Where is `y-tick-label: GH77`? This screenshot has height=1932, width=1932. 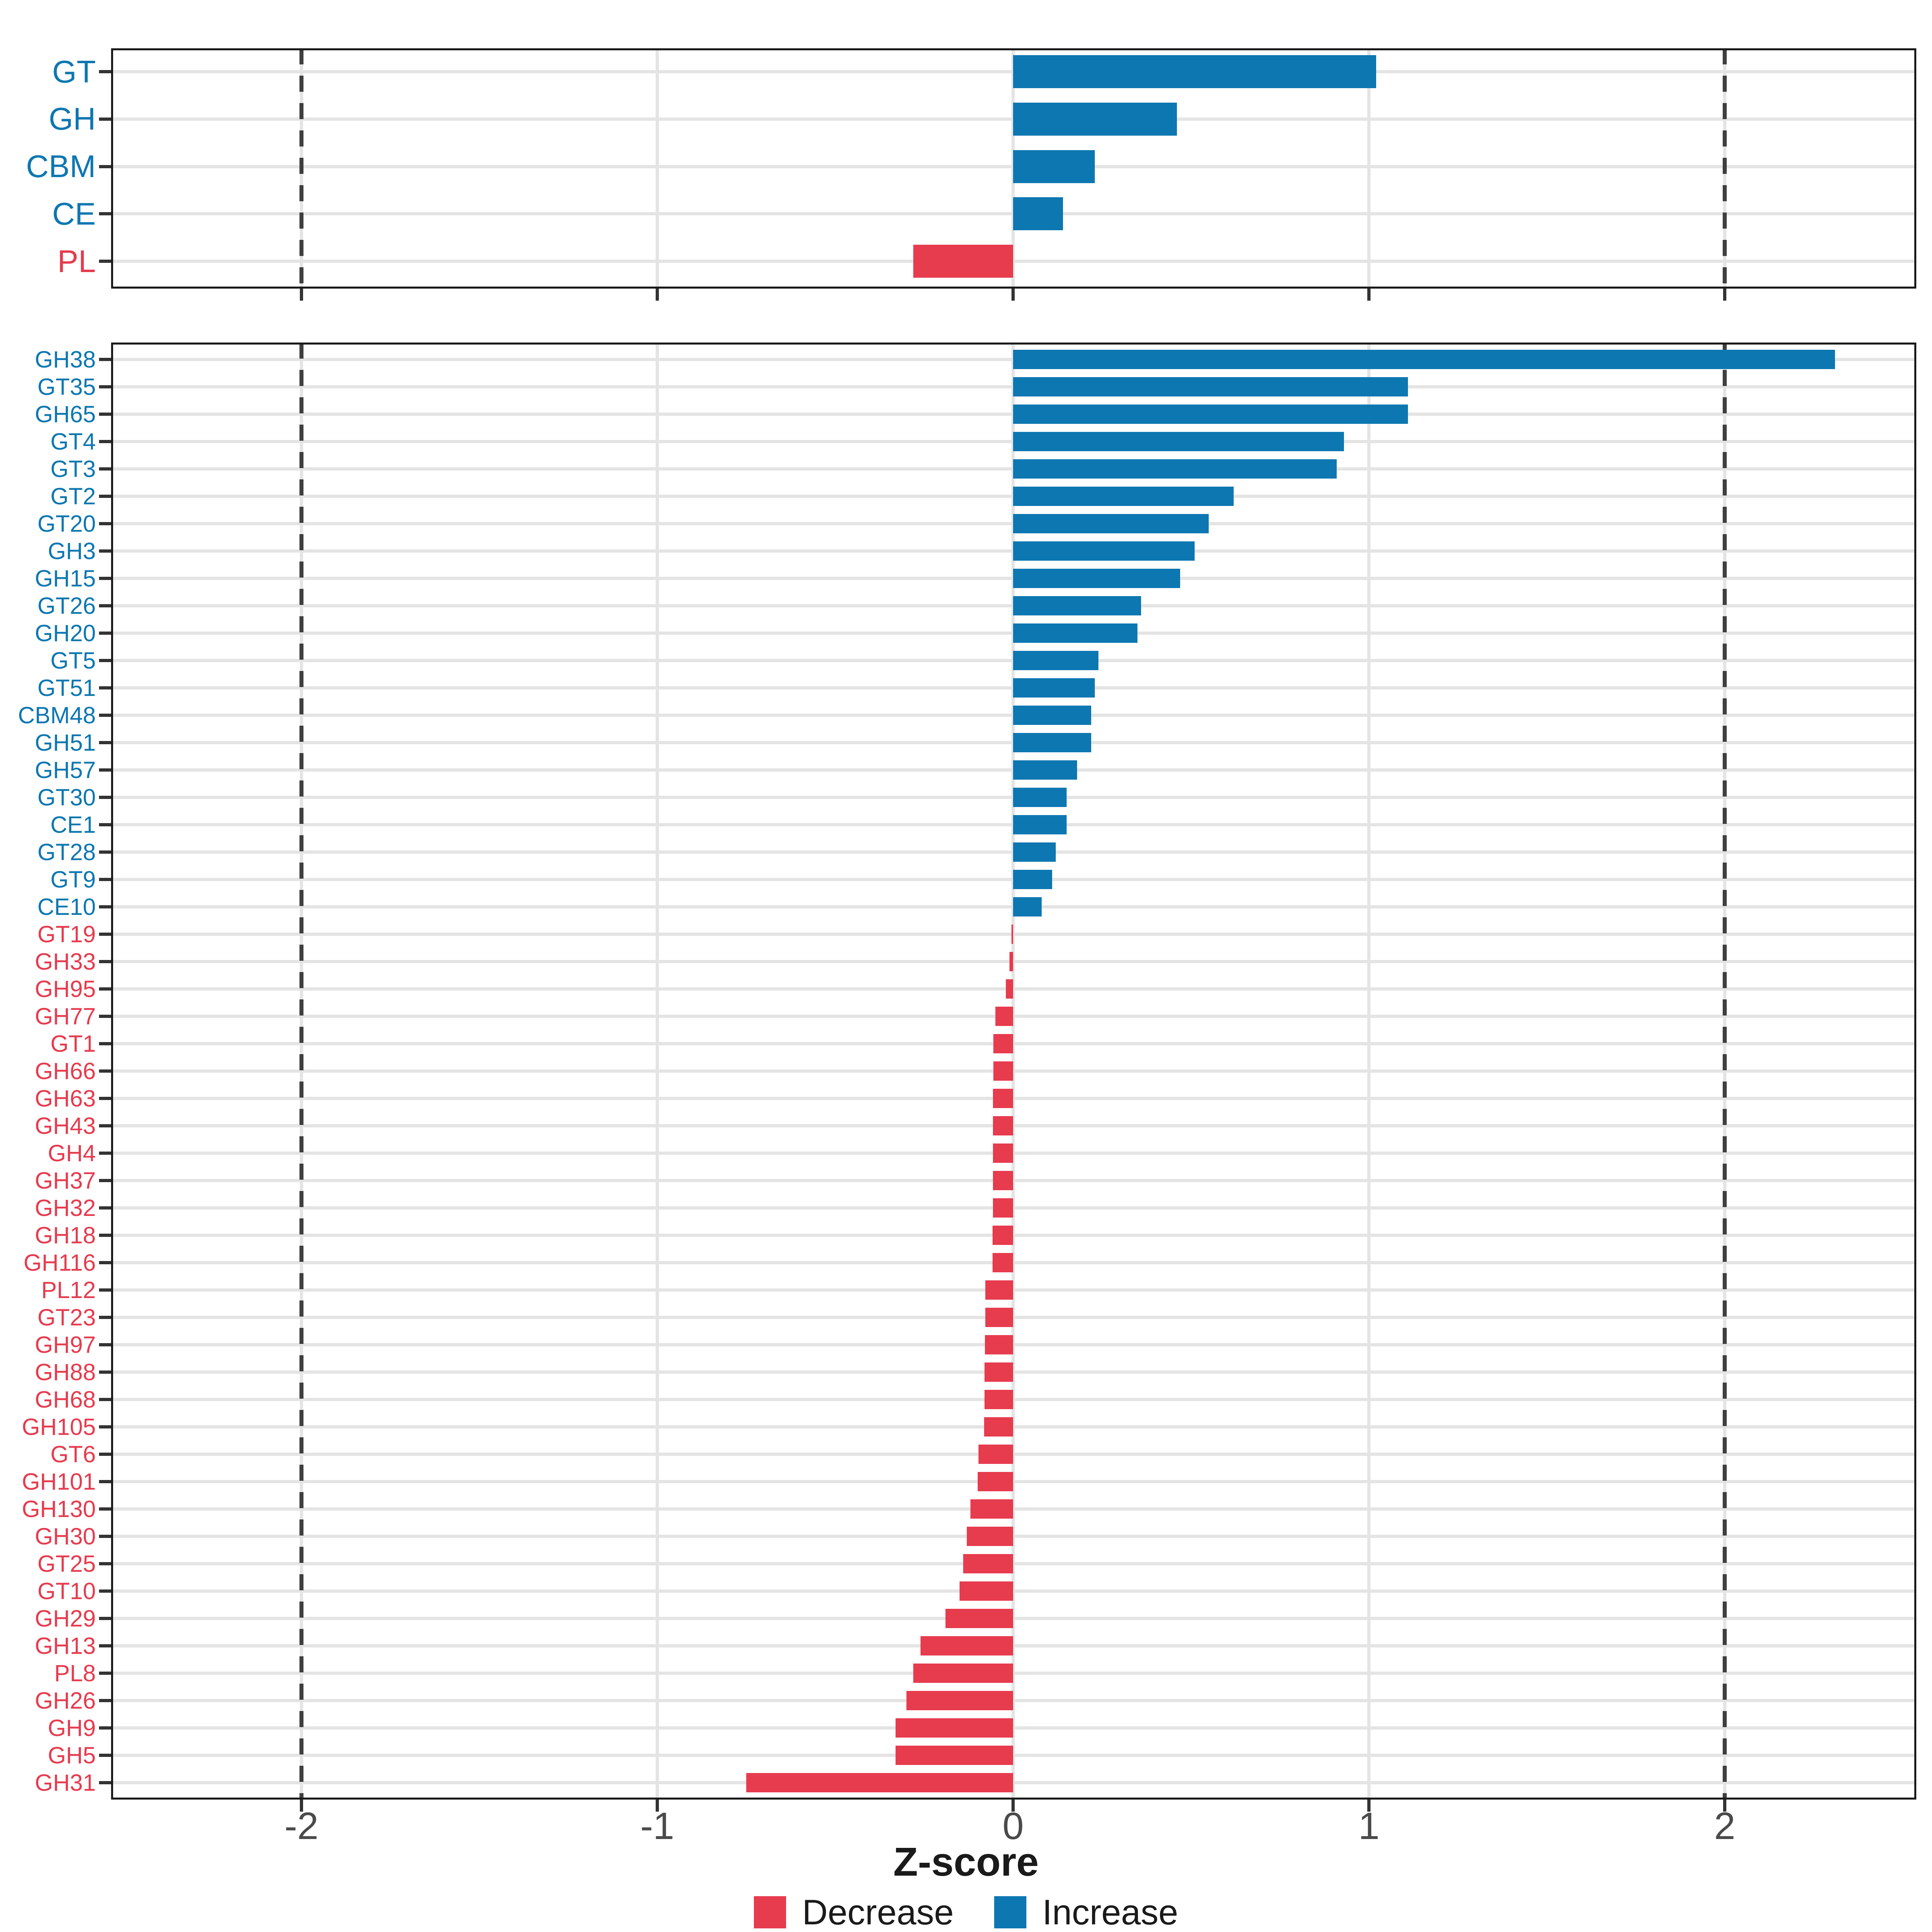 y-tick-label: GH77 is located at coordinates (65, 1016).